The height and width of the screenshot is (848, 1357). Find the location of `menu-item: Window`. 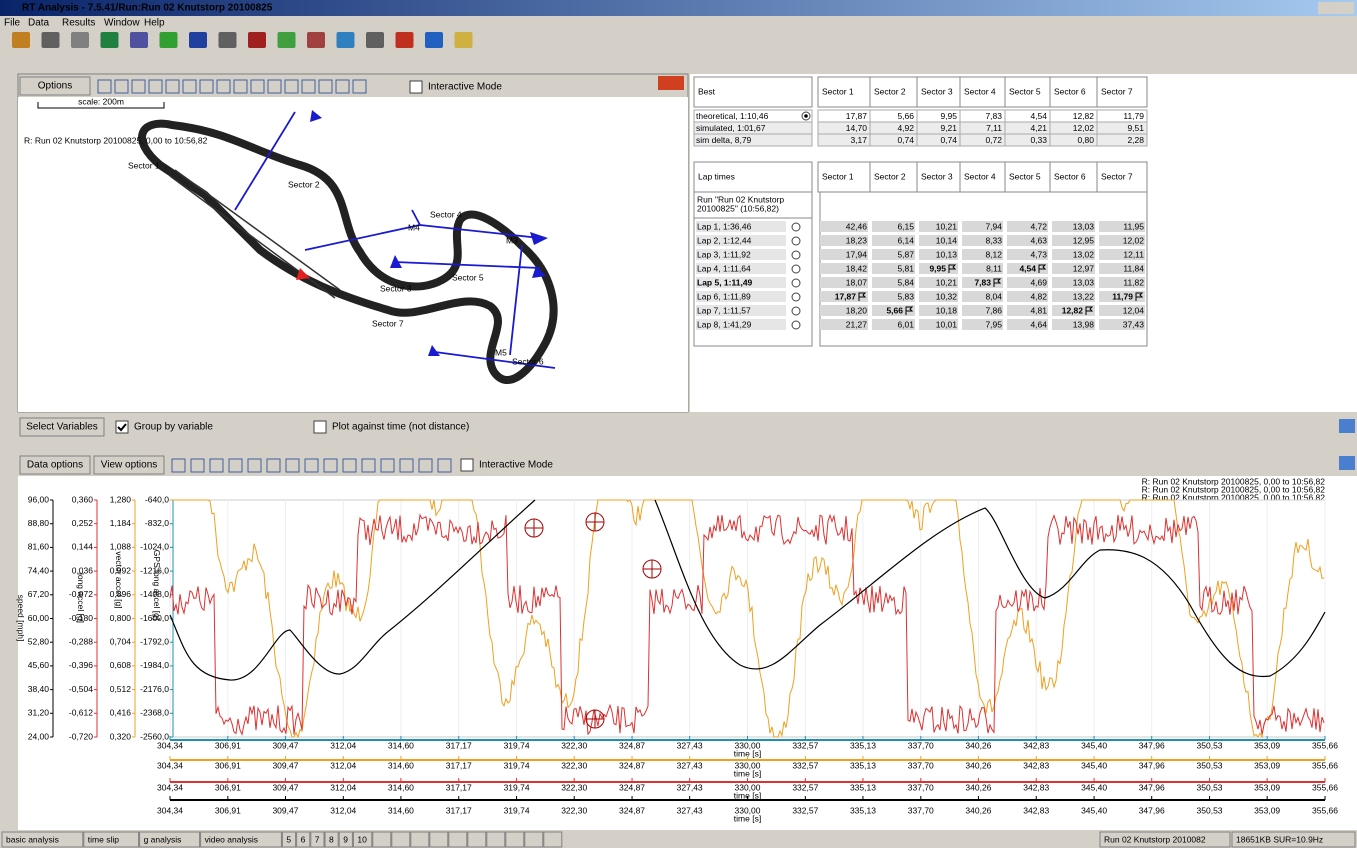

menu-item: Window is located at coordinates (122, 23).